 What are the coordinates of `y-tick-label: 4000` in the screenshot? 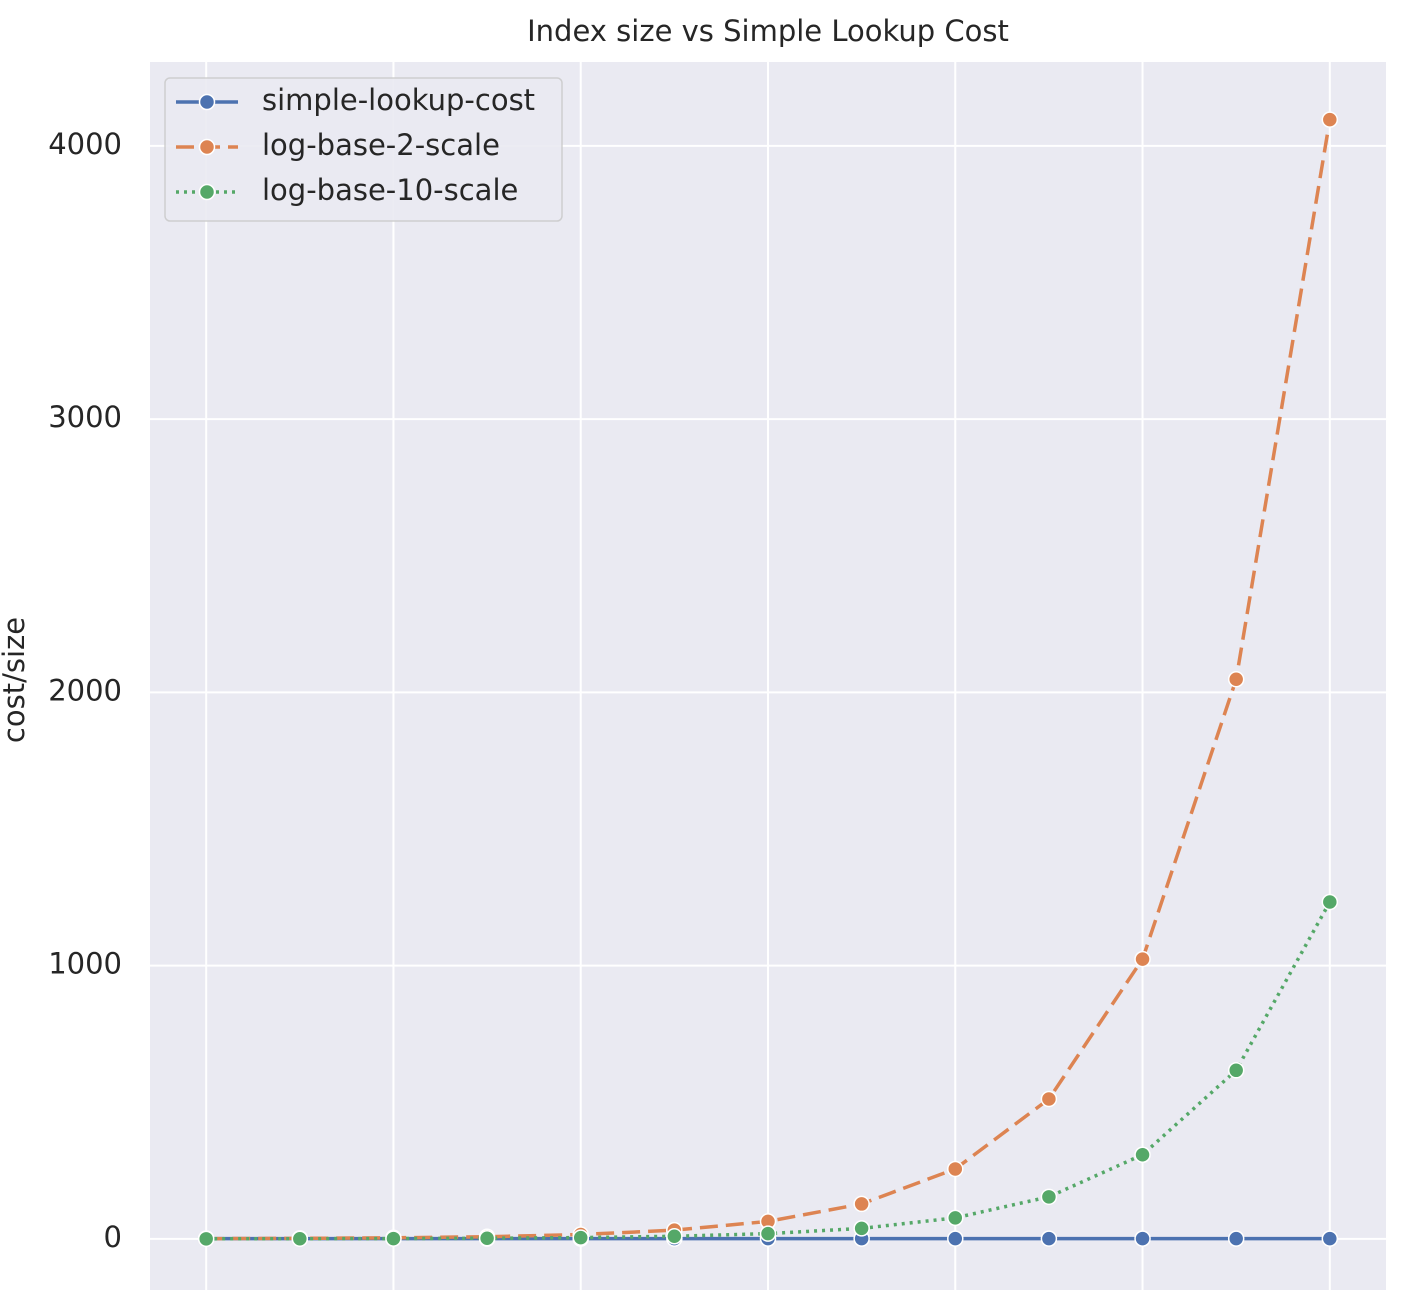 It's located at (85, 144).